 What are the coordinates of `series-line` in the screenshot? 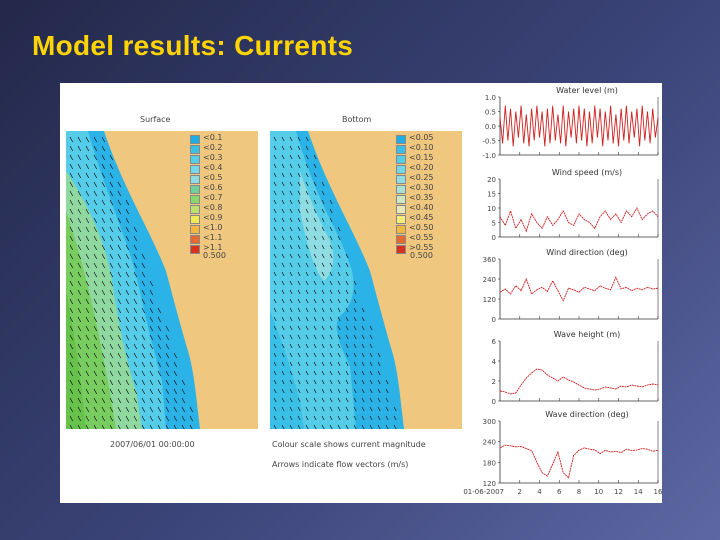 It's located at (579, 381).